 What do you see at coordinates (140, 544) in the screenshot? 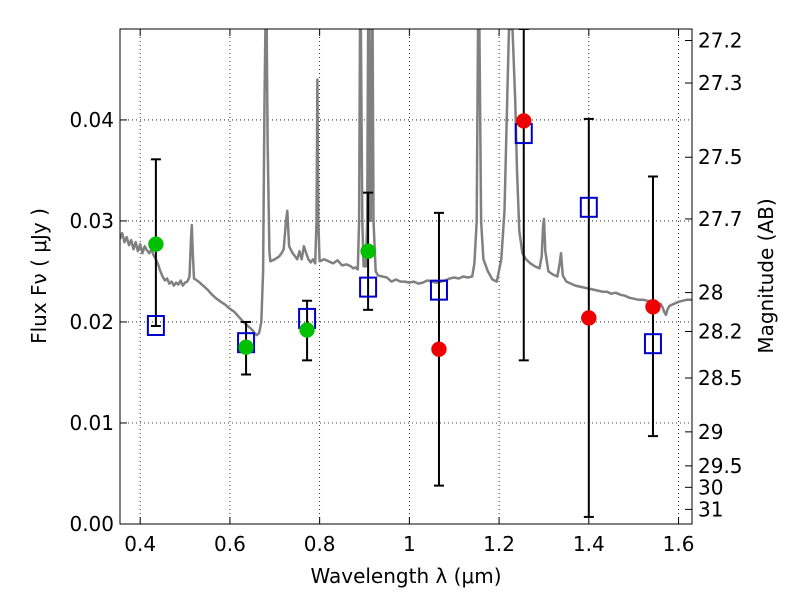
I see `x-tick-label: 0.4` at bounding box center [140, 544].